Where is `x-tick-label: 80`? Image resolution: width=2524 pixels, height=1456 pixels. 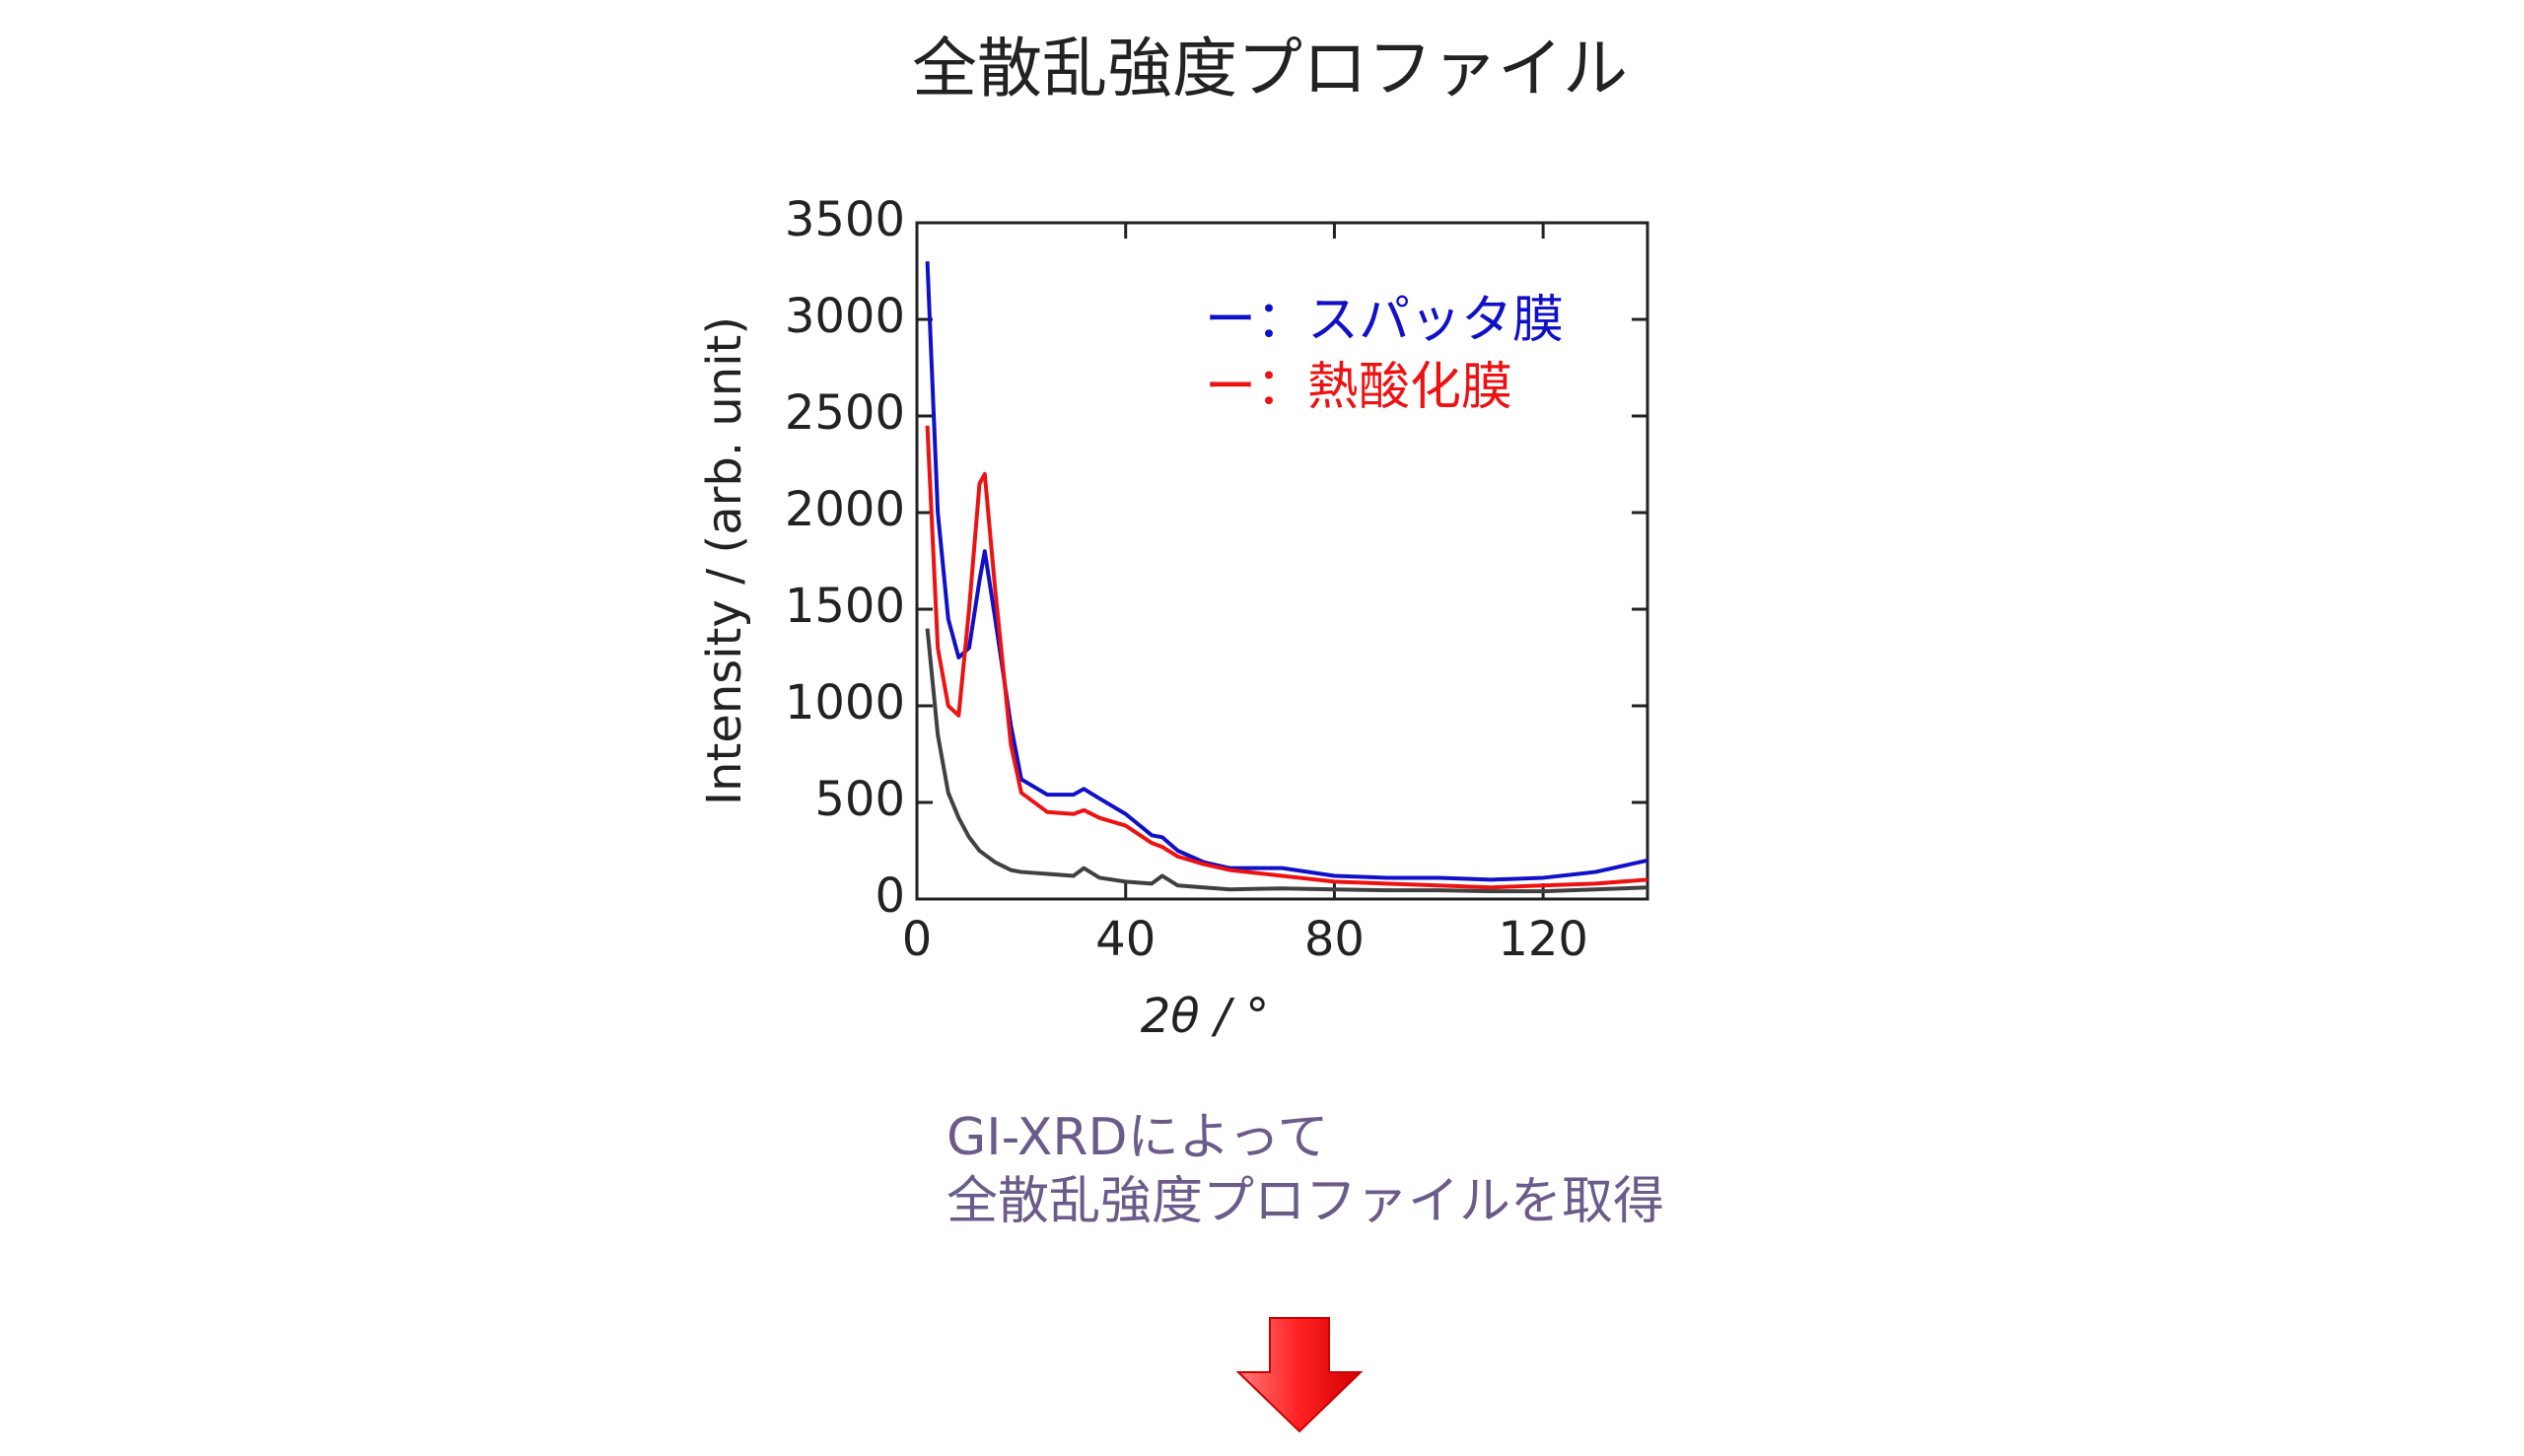 x-tick-label: 80 is located at coordinates (1334, 939).